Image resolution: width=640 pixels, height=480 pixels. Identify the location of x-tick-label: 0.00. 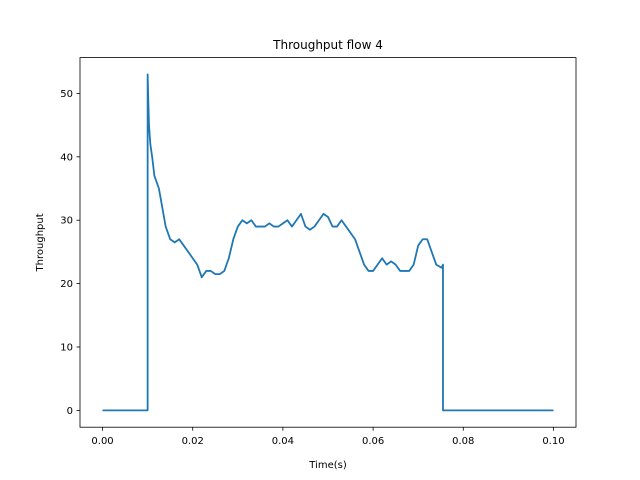
(102, 441).